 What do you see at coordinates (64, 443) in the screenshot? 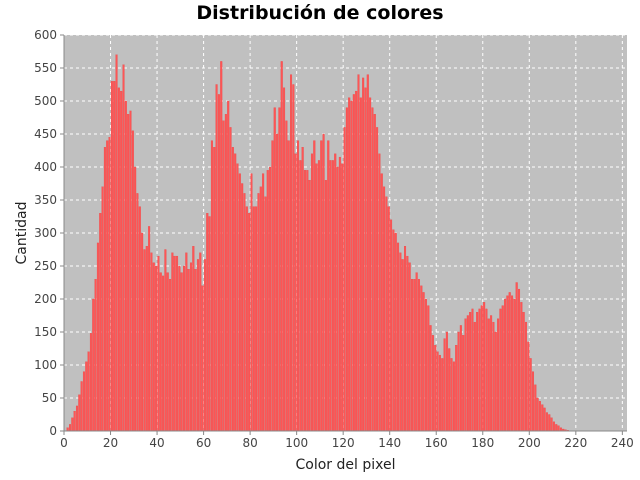
I see `x-tick-label: 0` at bounding box center [64, 443].